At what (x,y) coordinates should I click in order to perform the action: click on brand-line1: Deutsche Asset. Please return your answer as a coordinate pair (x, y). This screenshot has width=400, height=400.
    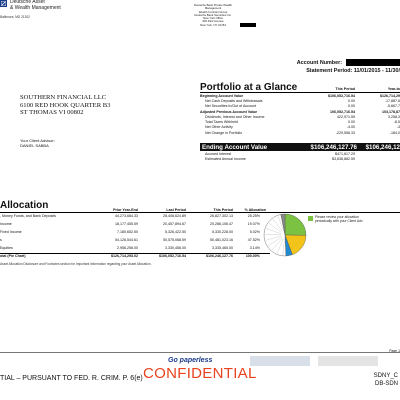
    Looking at the image, I should click on (27, 2).